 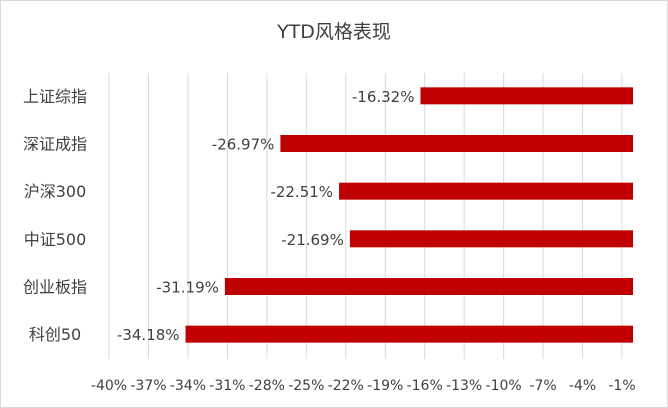 I want to click on x-tick-label: -13%, so click(x=464, y=386).